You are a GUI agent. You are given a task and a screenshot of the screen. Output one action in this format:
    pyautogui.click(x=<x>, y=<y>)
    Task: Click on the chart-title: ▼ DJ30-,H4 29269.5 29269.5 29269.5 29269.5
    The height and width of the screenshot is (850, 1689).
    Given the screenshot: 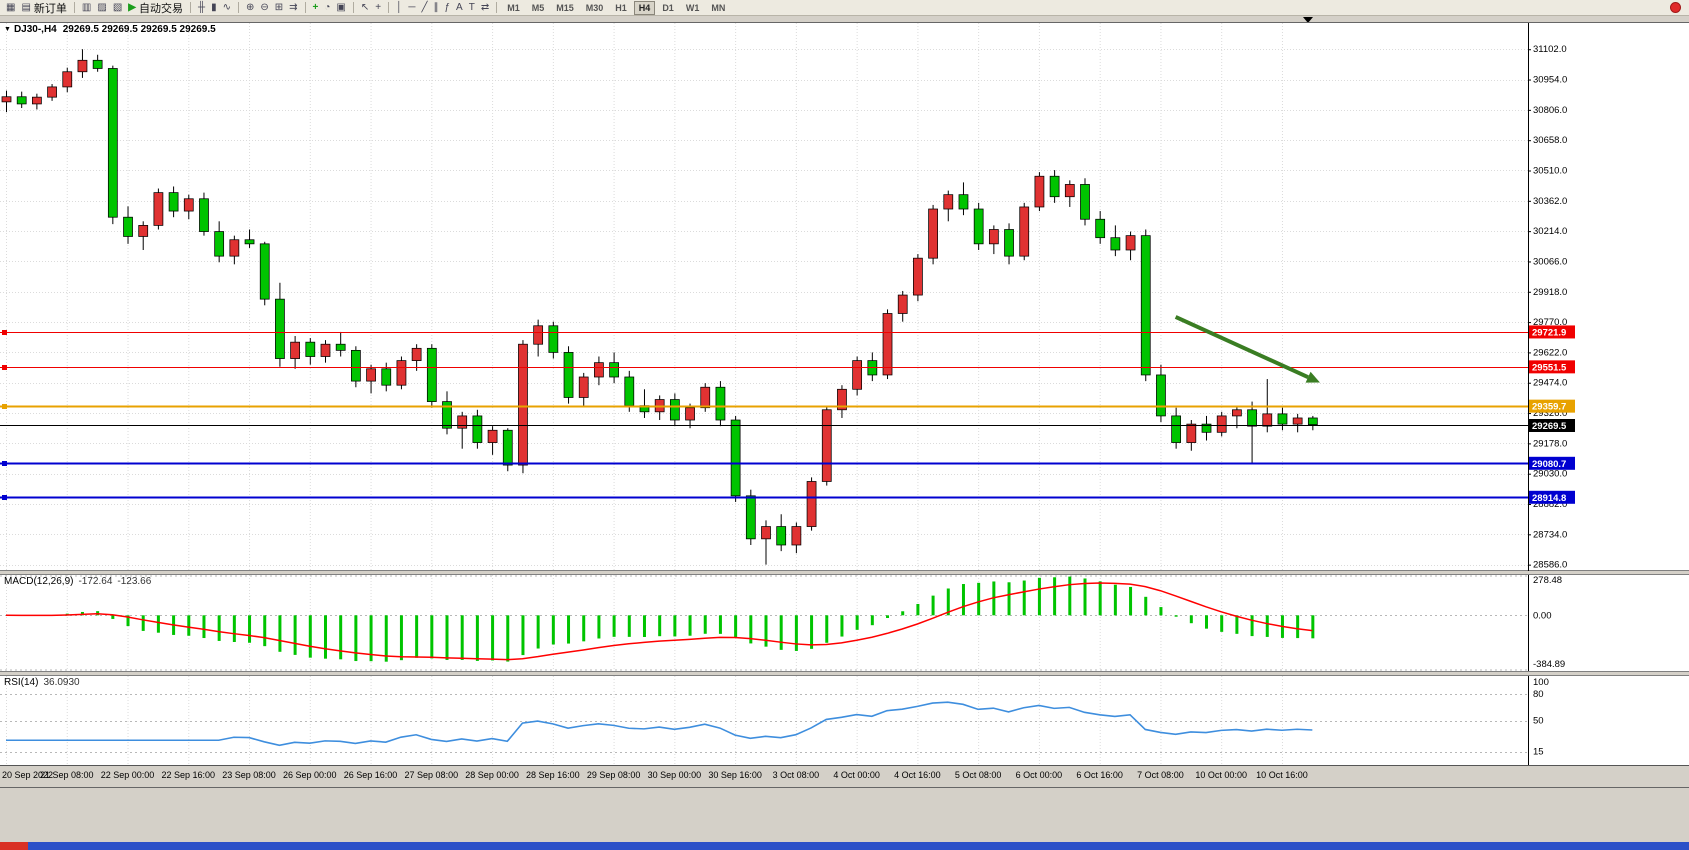 What is the action you would take?
    pyautogui.click(x=110, y=29)
    